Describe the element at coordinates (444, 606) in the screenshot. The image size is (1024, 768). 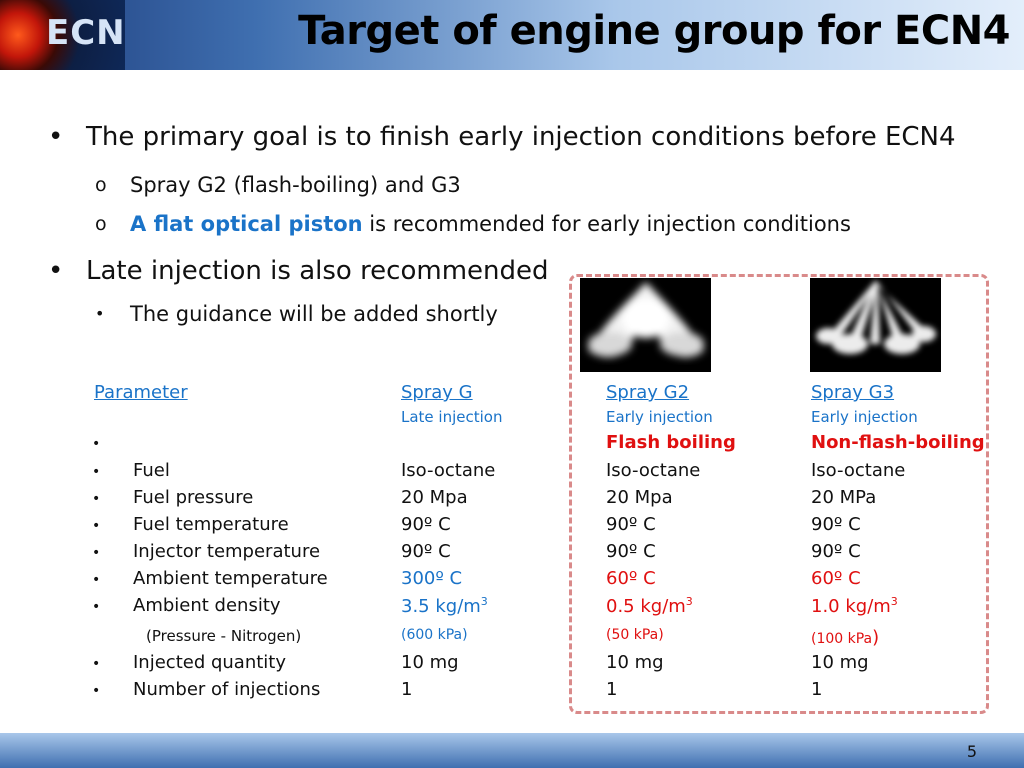
I see `cell-g: 3.5 kg/m3` at that location.